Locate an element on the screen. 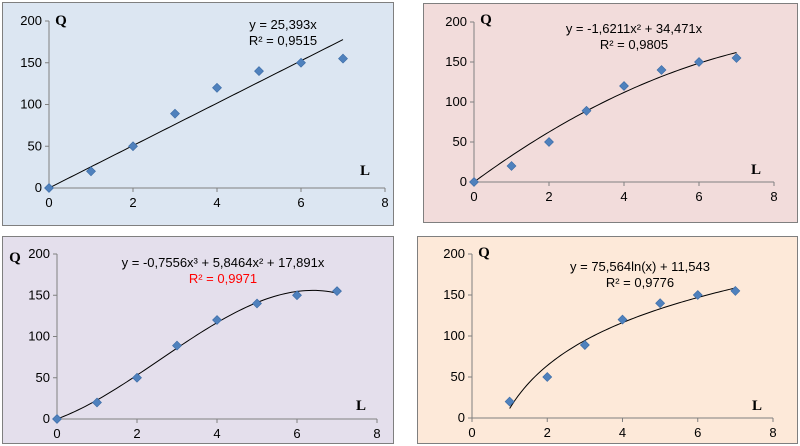 Image resolution: width=800 pixels, height=446 pixels. r-squared-label: R² = 0,9776 is located at coordinates (640, 282).